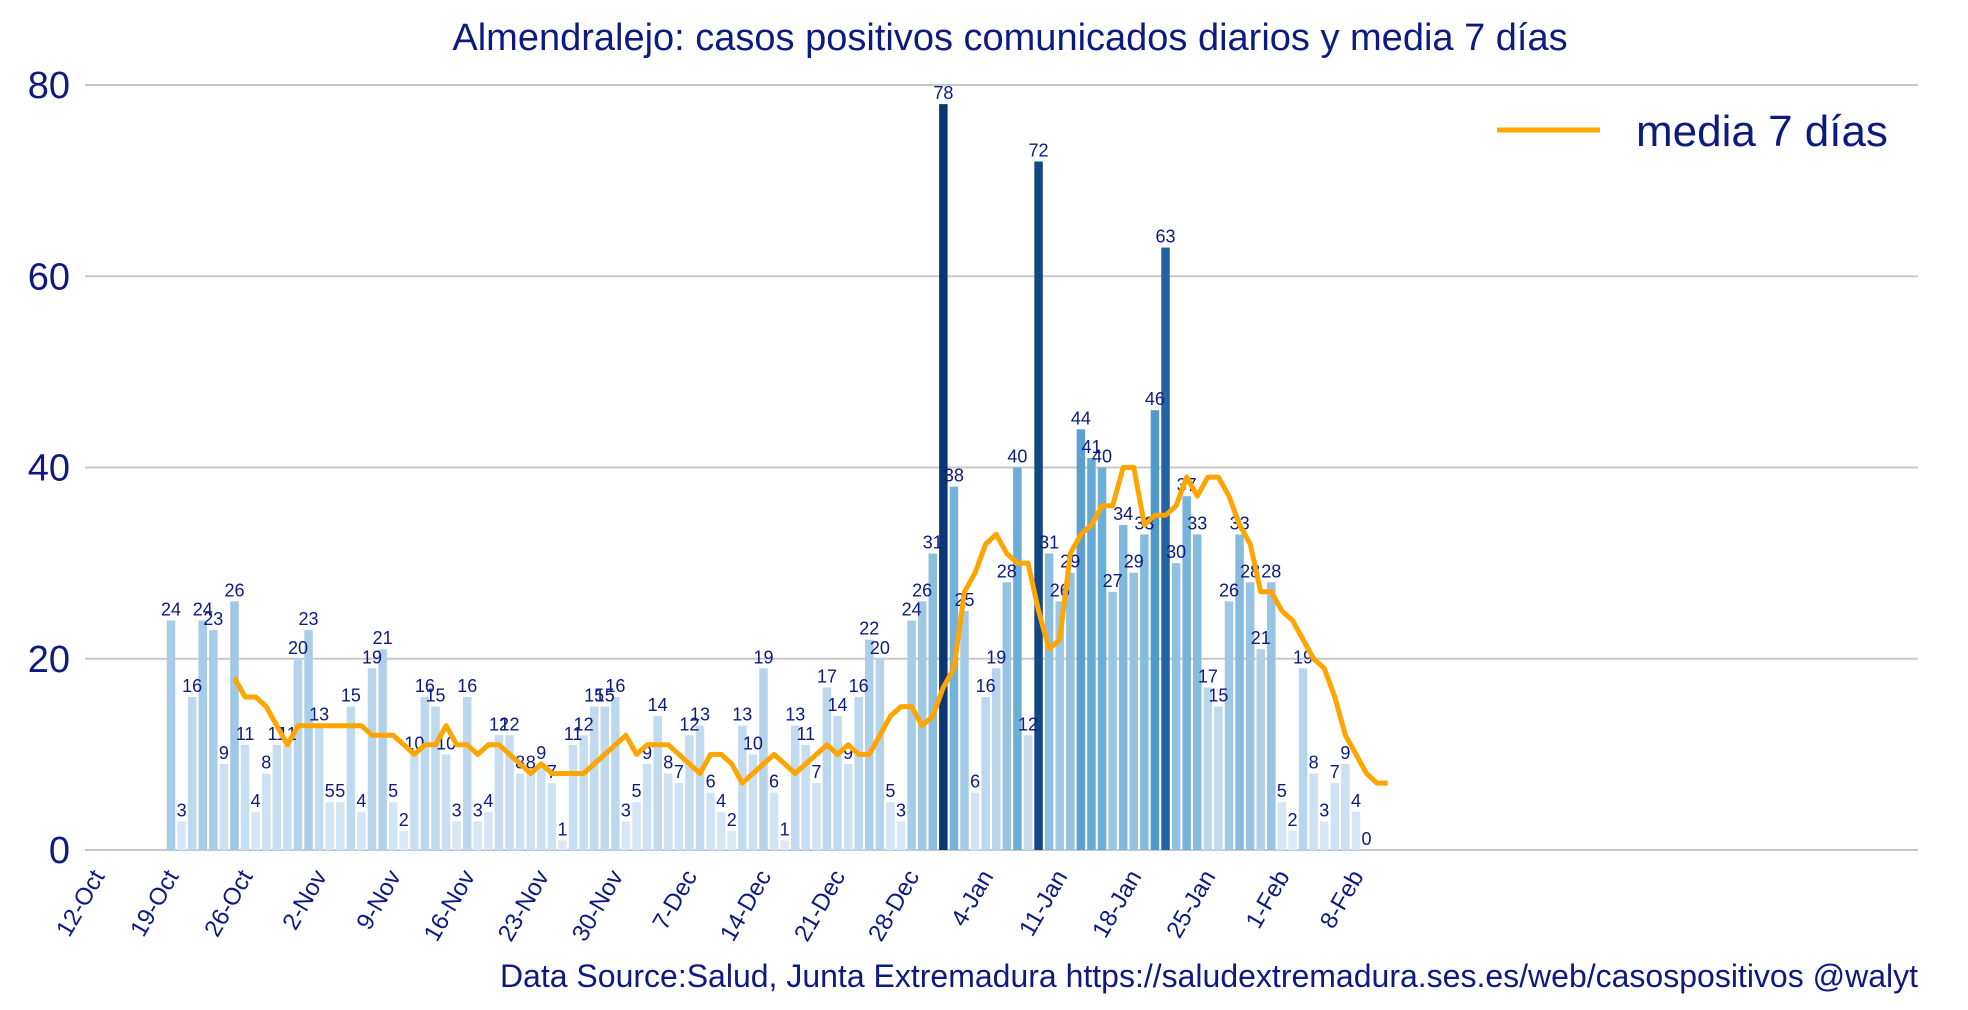 The width and height of the screenshot is (1968, 1010). What do you see at coordinates (1342, 900) in the screenshot?
I see `x-tick-label: 8-Feb` at bounding box center [1342, 900].